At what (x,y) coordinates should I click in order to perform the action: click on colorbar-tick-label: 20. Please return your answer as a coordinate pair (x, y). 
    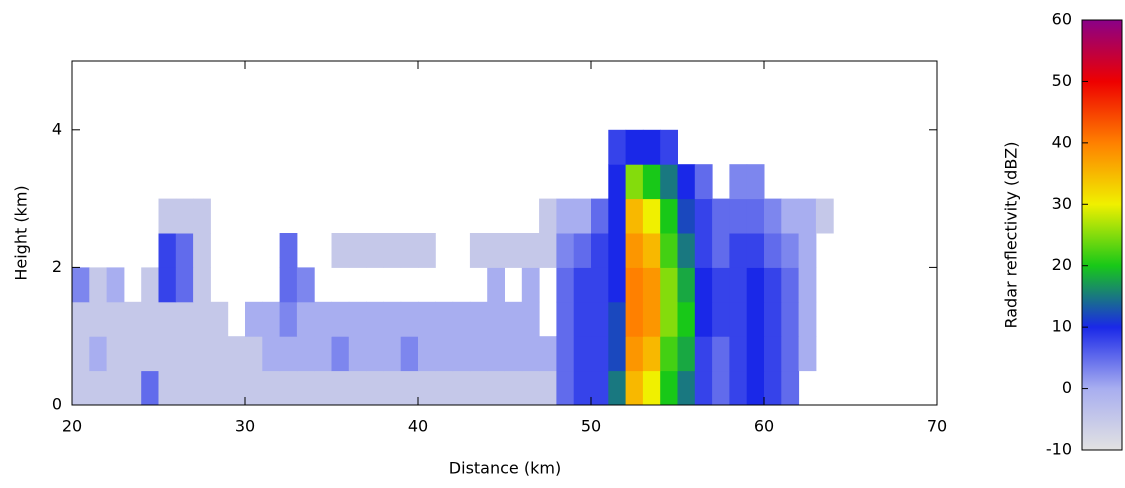
    Looking at the image, I should click on (1062, 264).